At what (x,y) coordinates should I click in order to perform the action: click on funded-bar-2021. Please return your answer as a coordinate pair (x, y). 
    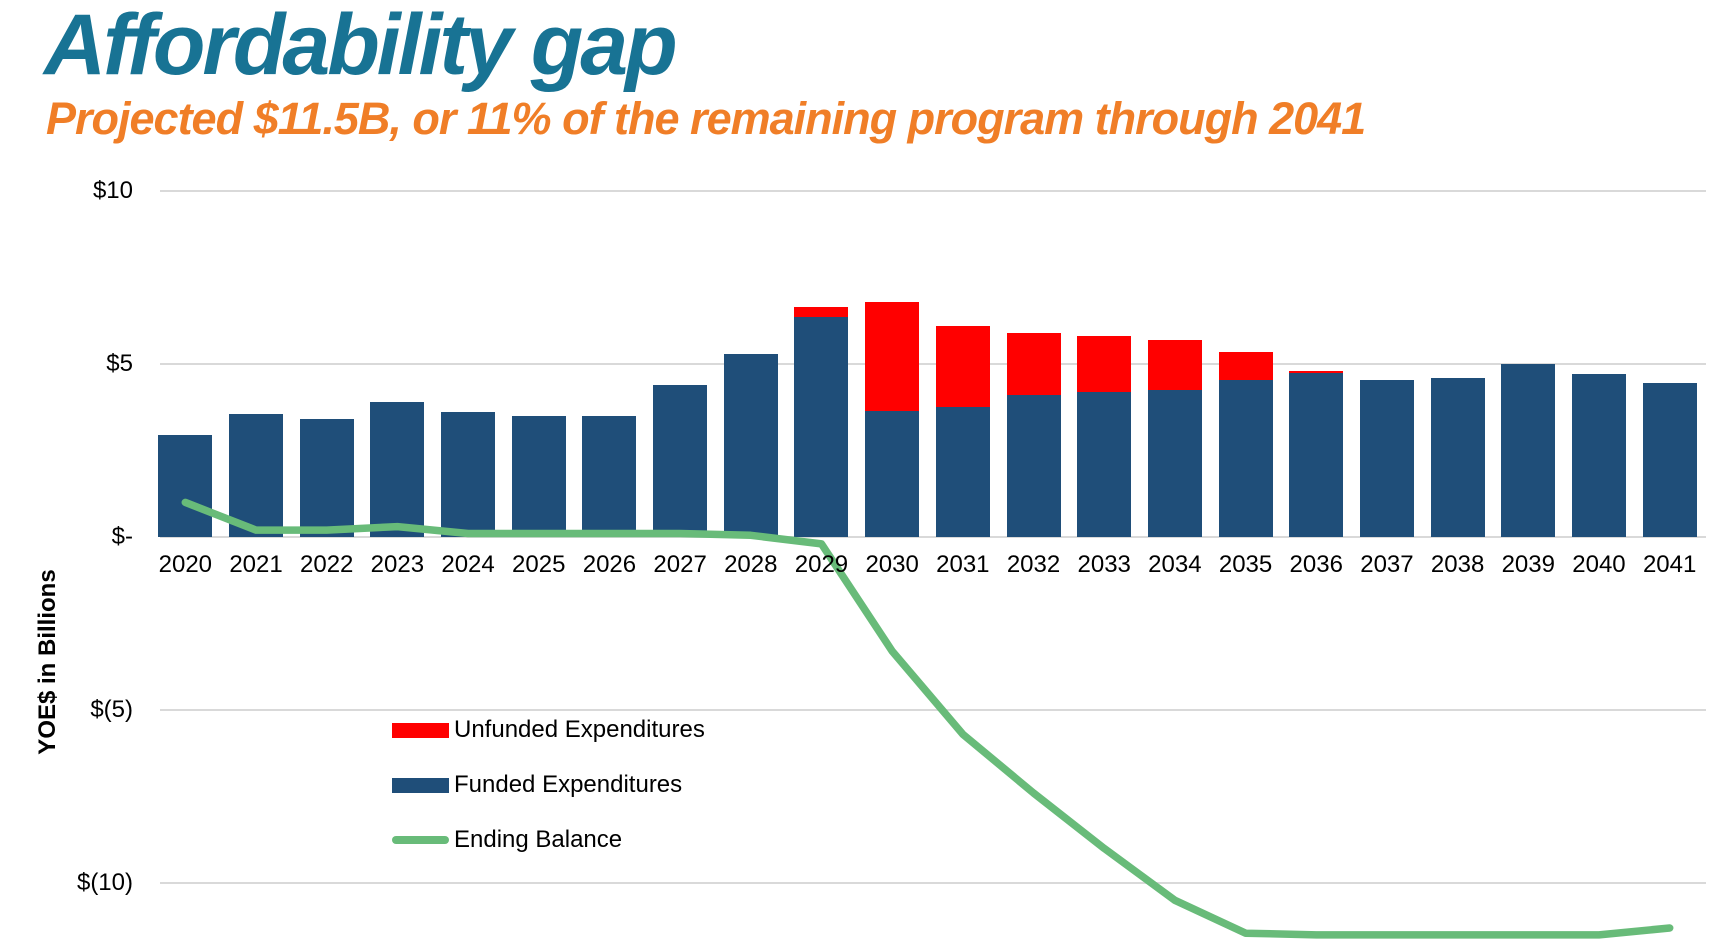
    Looking at the image, I should click on (256, 475).